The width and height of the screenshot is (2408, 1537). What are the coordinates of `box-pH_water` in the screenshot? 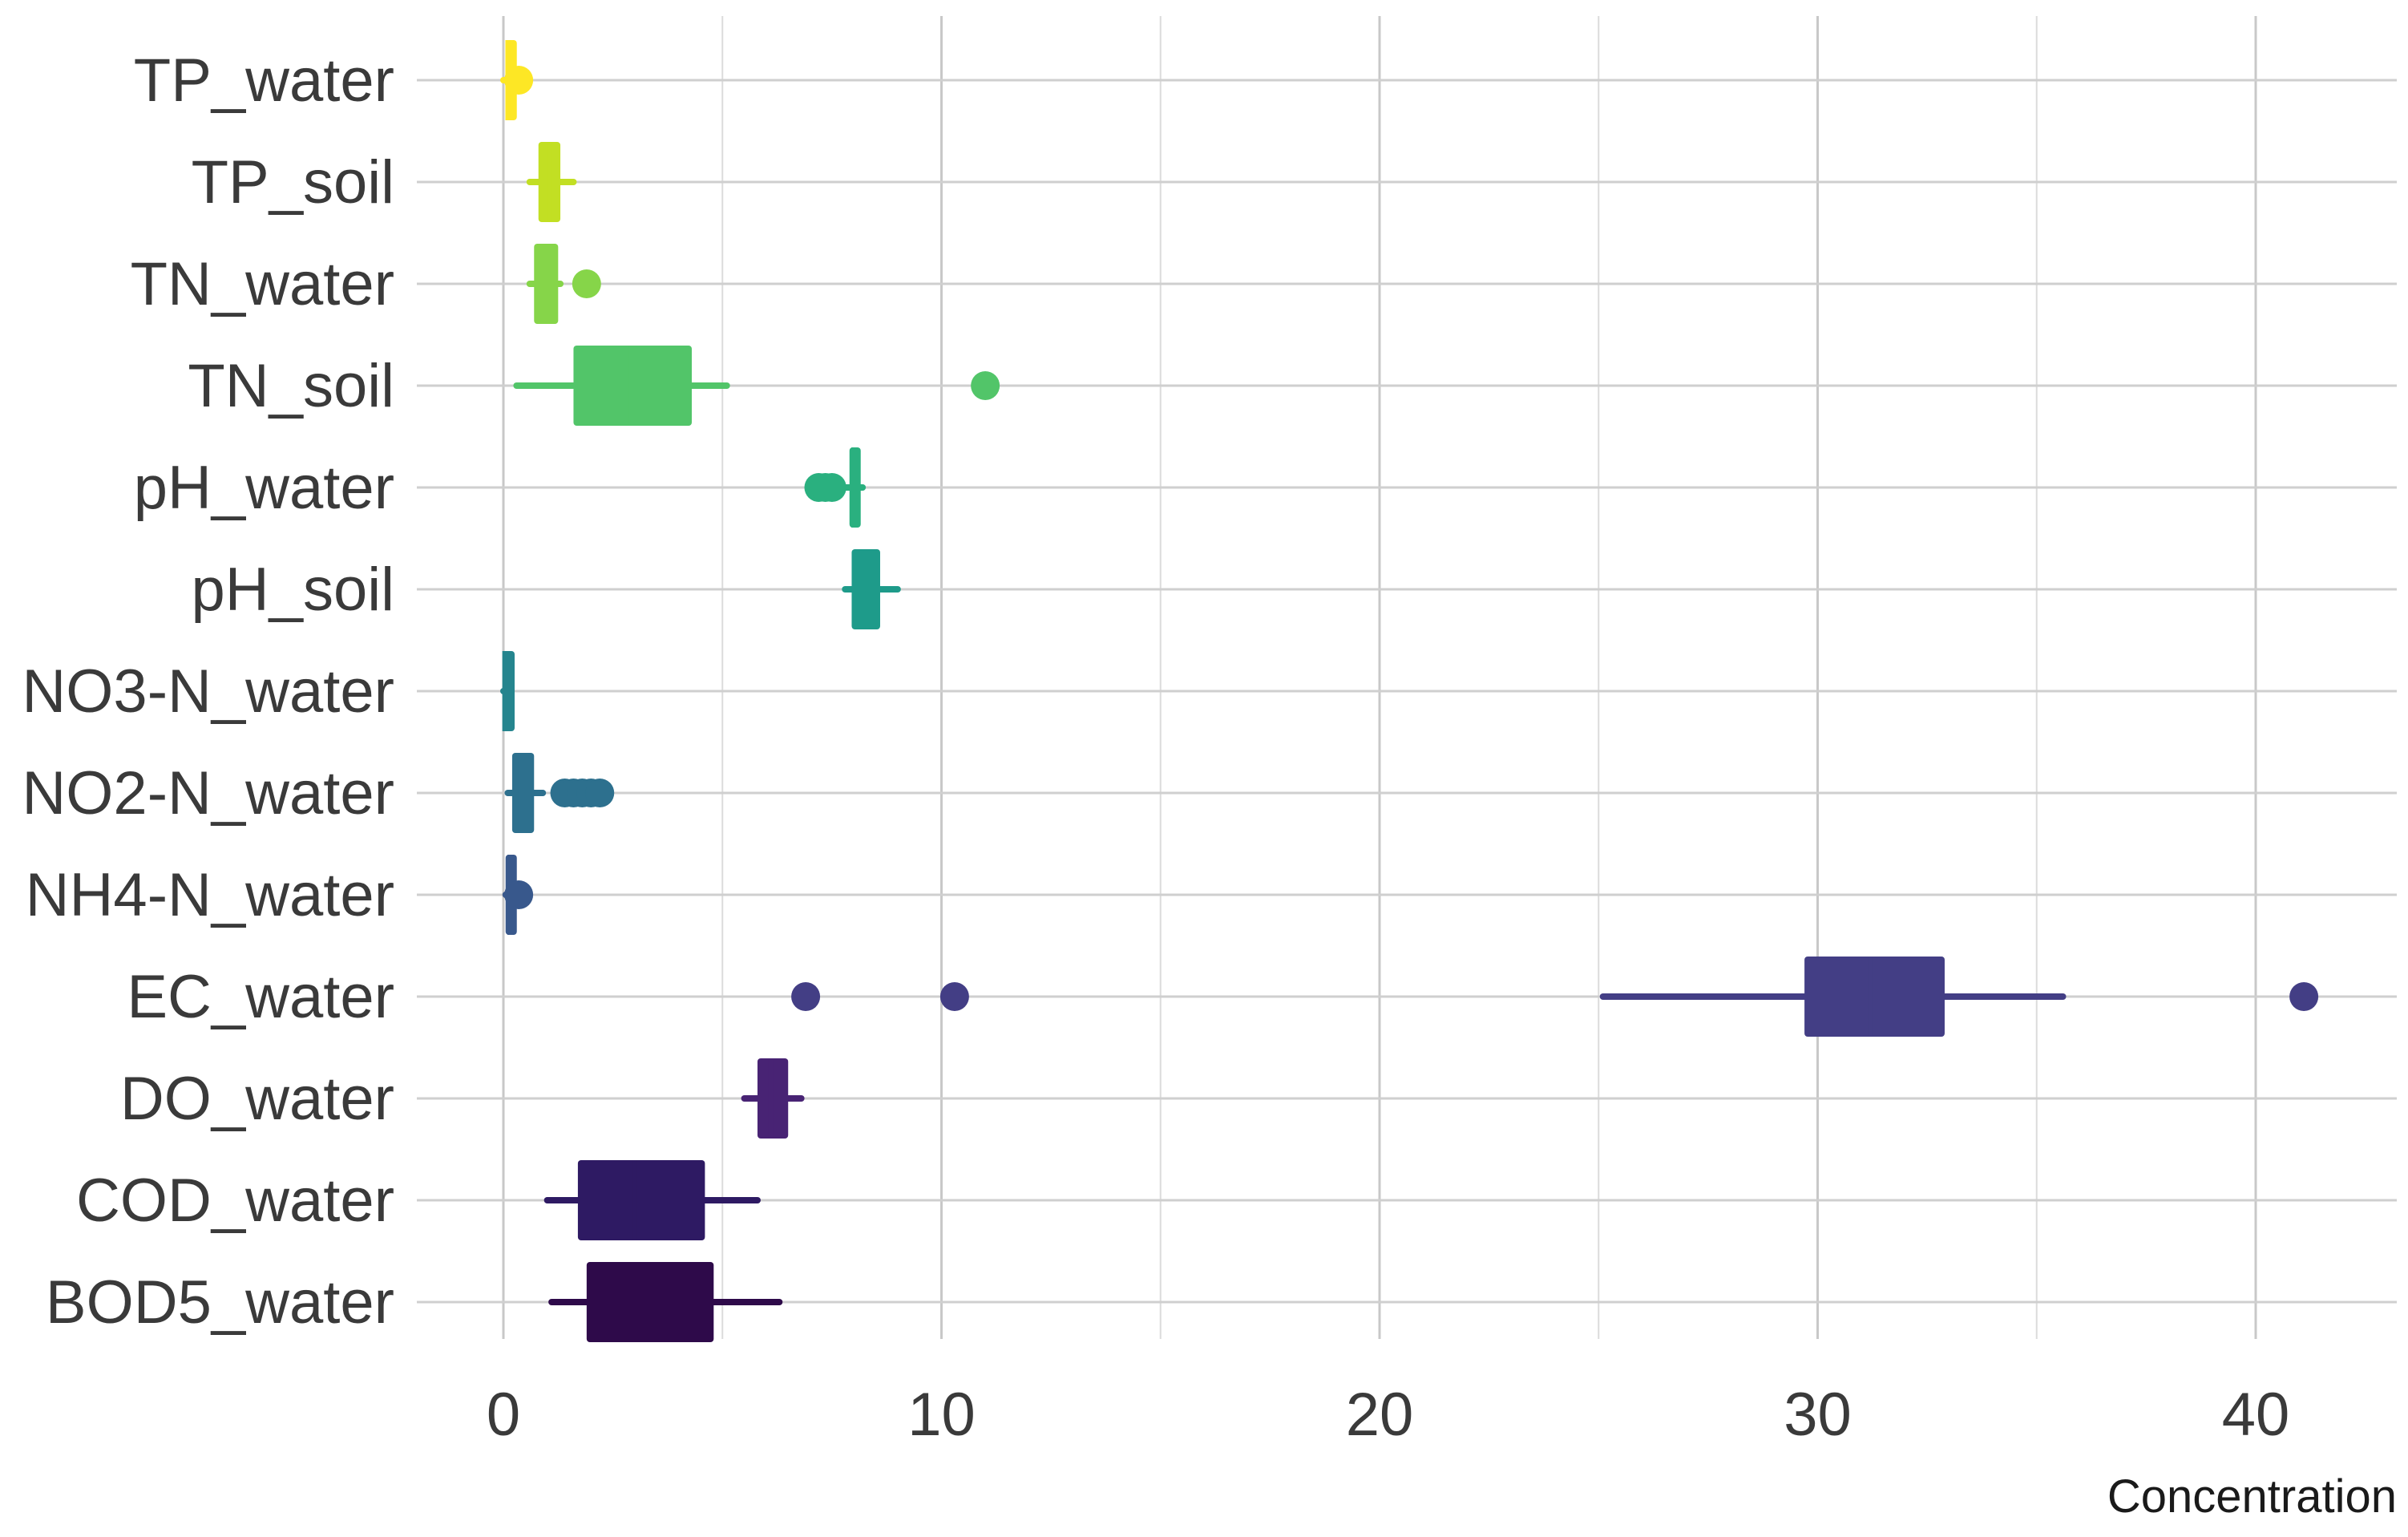 It's located at (835, 487).